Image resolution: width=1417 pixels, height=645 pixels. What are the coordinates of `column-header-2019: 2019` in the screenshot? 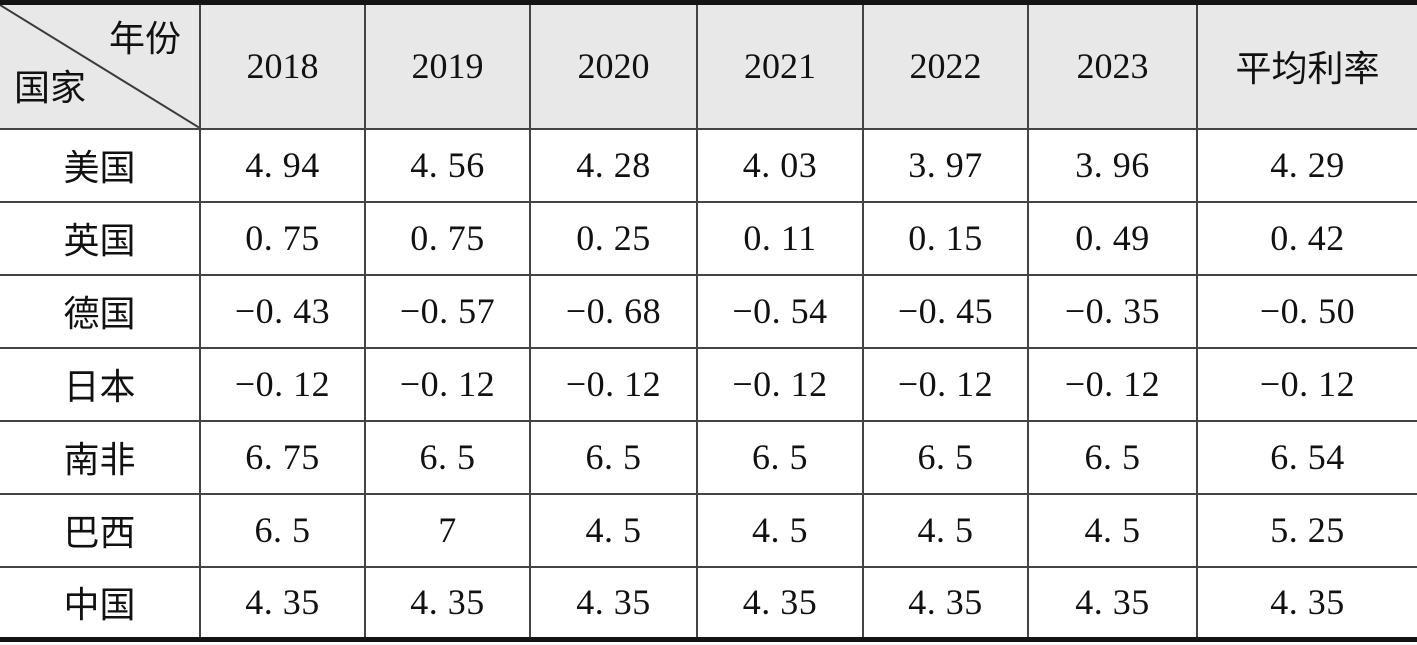 It's located at (447, 66).